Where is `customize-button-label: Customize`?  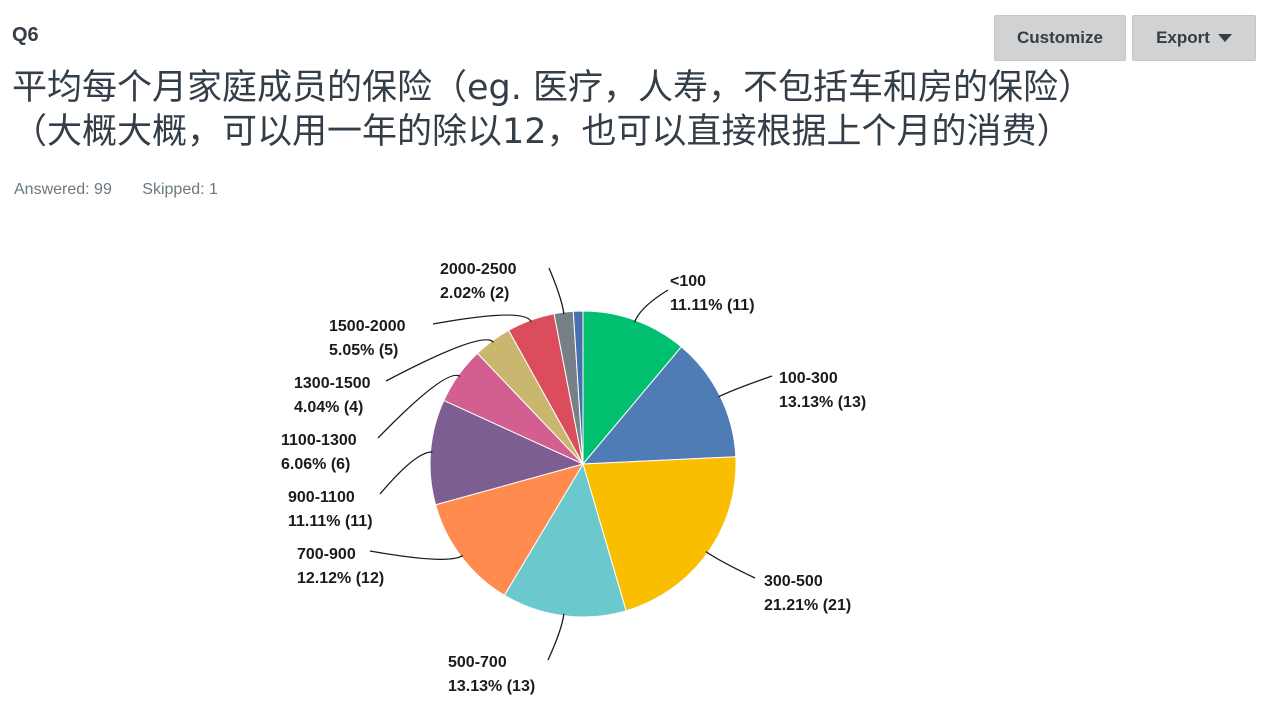
customize-button-label: Customize is located at coordinates (1060, 37).